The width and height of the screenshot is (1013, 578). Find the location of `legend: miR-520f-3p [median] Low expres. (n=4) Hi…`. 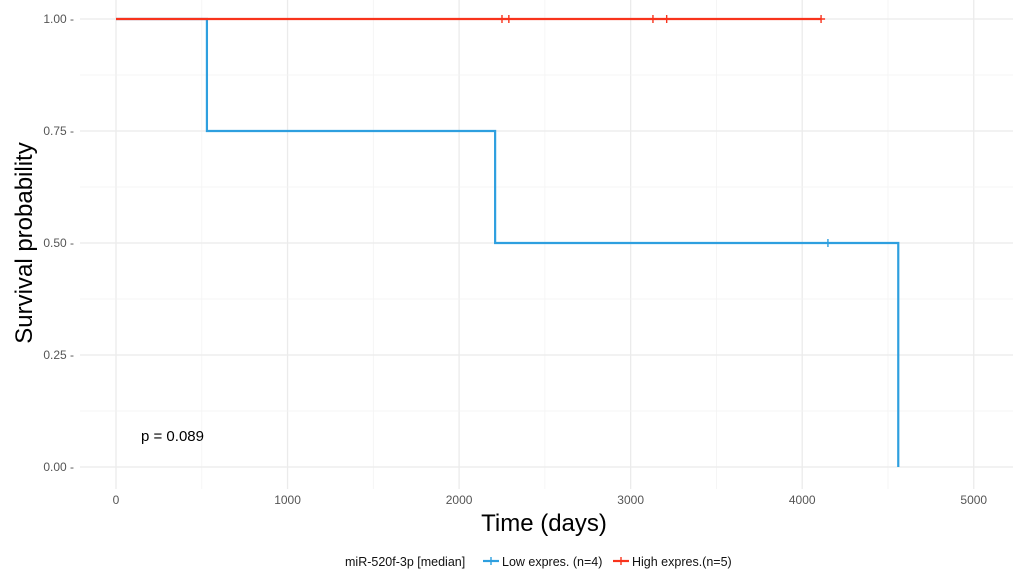

legend: miR-520f-3p [median] Low expres. (n=4) Hi… is located at coordinates (538, 562).